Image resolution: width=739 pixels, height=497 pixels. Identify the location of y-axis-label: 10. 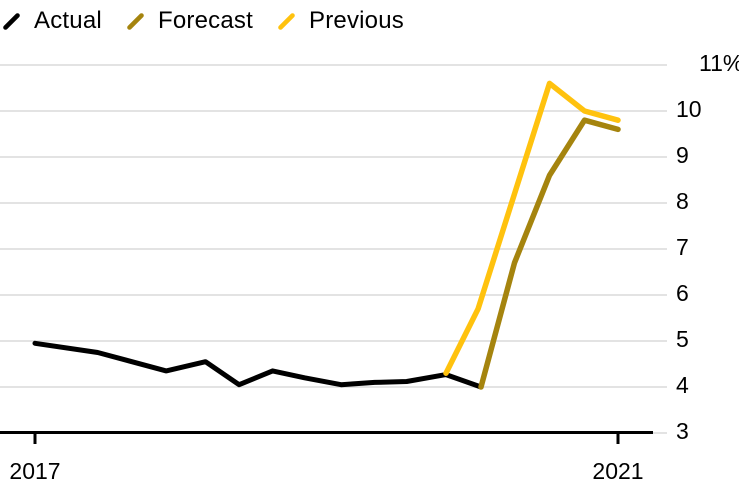
(689, 109).